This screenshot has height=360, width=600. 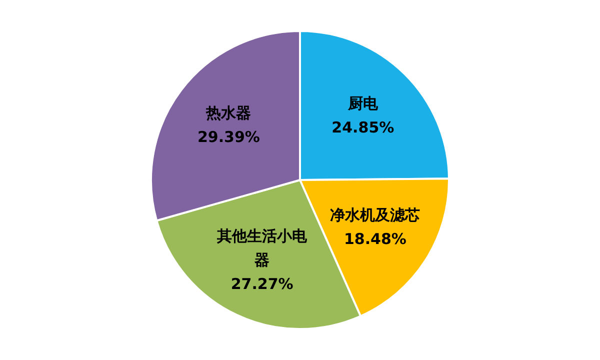 I want to click on data-label: 27.27%, so click(x=262, y=283).